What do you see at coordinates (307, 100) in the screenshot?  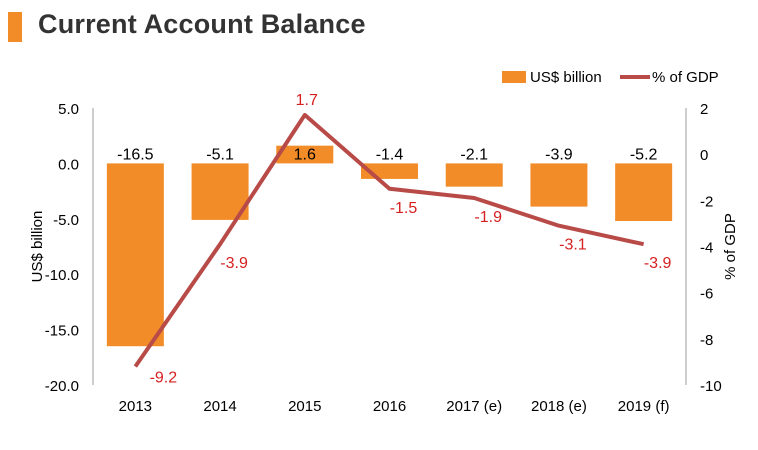 I see `line-data-label: 1.7` at bounding box center [307, 100].